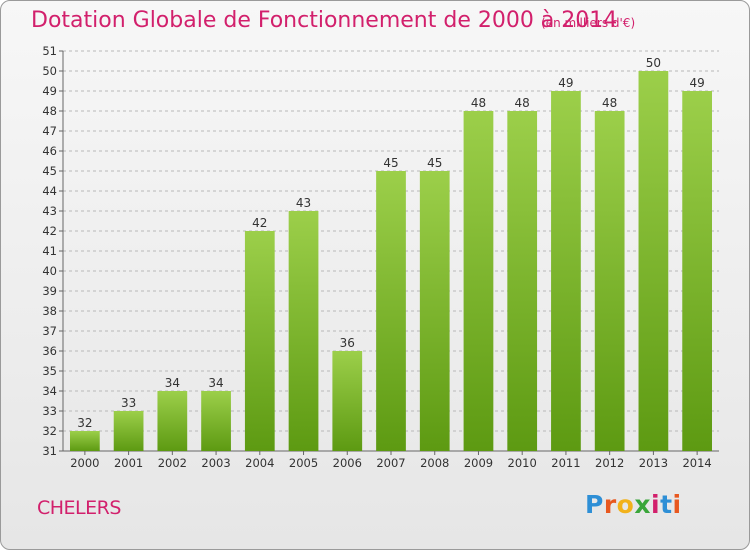 This screenshot has height=550, width=750. What do you see at coordinates (79, 508) in the screenshot?
I see `commune-name: CHELERS` at bounding box center [79, 508].